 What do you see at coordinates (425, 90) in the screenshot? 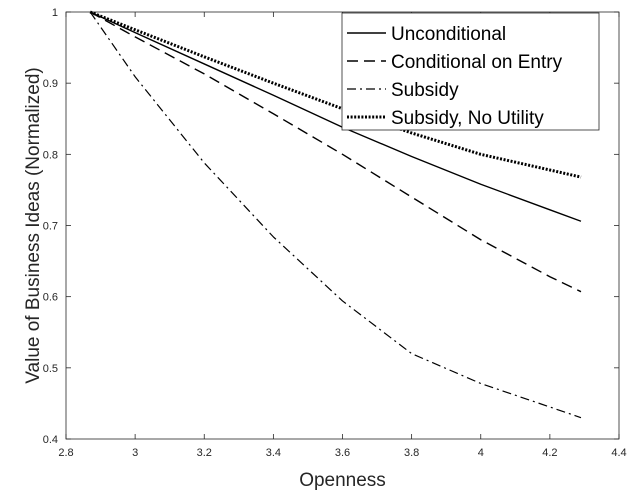
I see `legend-label: Subsidy` at bounding box center [425, 90].